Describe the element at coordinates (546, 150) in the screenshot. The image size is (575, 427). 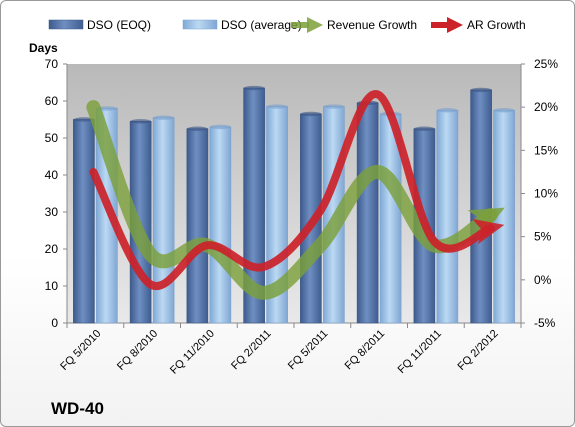
I see `y2-tick-label: 15%` at that location.